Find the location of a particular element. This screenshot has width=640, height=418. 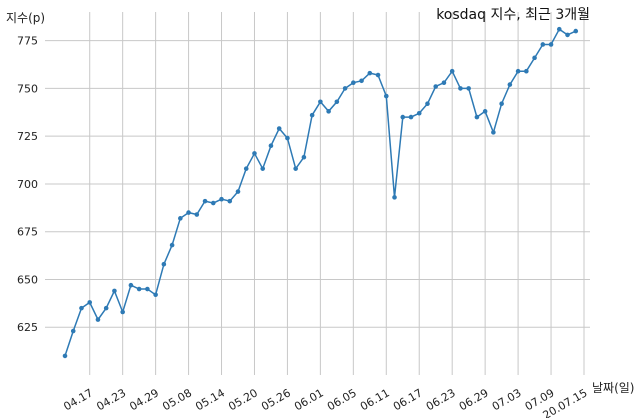

x-tick-label: 04.17 is located at coordinates (78, 399).